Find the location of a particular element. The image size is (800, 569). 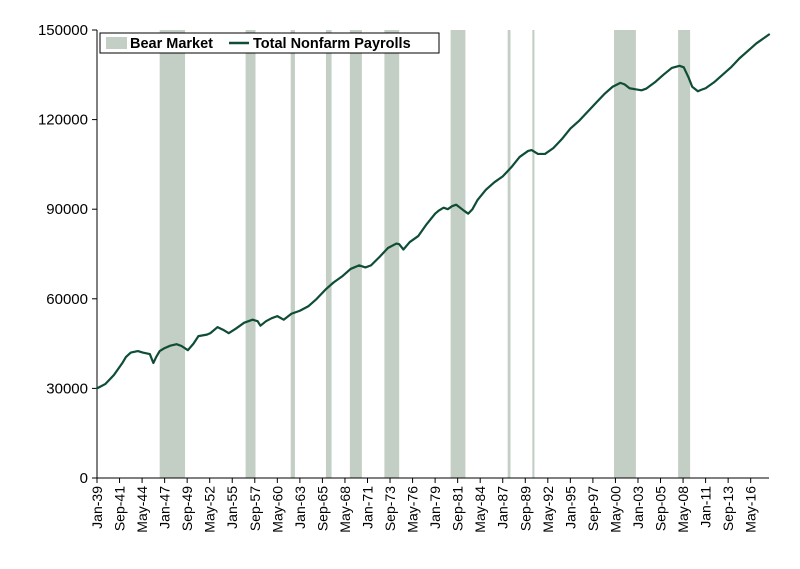

x-tick-label: May-00 is located at coordinates (615, 509).